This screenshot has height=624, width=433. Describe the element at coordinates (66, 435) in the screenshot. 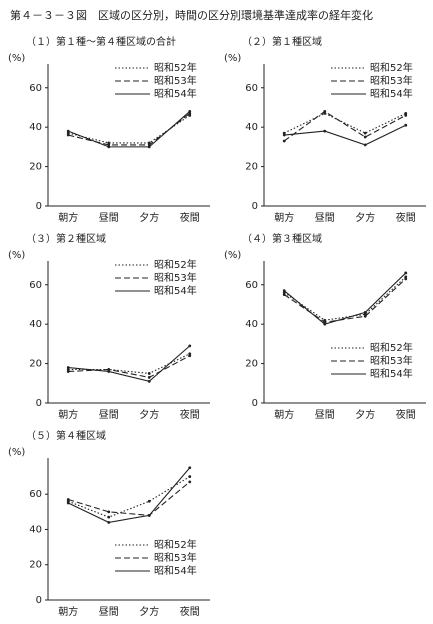

I see `chart-title: （５）第４種区域` at that location.